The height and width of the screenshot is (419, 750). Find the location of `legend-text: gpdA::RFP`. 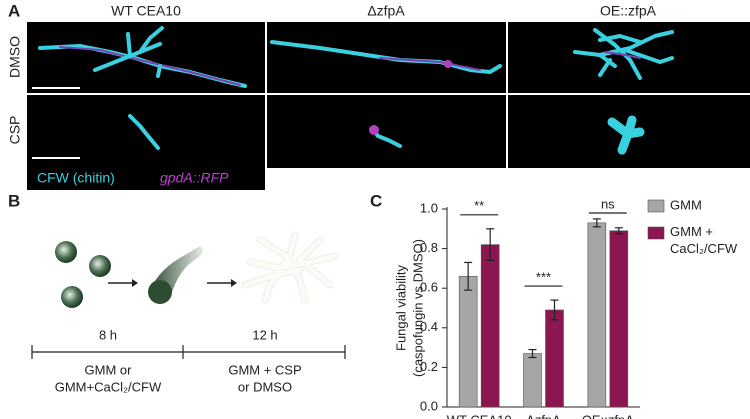

legend-text: gpdA::RFP is located at coordinates (194, 178).